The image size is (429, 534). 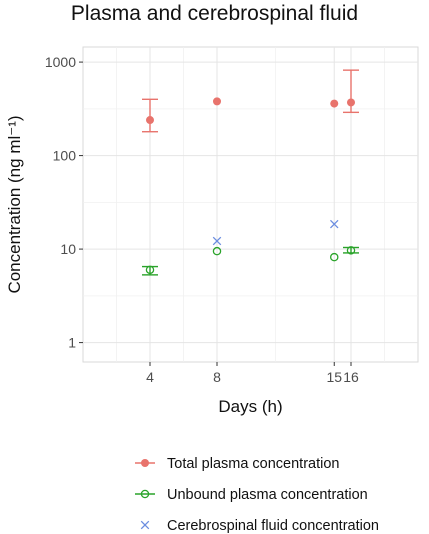 I want to click on legend-item: Cerebrospinal fluid concentration, so click(x=273, y=526).